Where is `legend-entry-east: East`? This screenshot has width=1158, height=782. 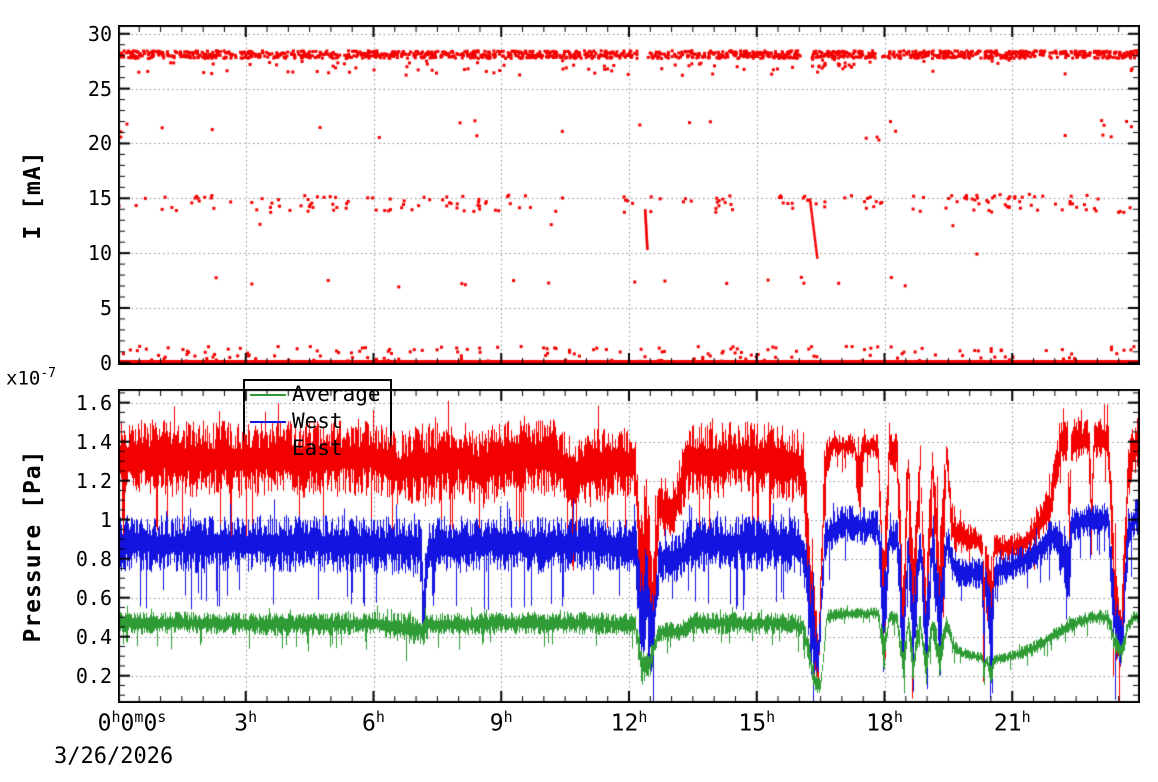 legend-entry-east: East is located at coordinates (317, 448).